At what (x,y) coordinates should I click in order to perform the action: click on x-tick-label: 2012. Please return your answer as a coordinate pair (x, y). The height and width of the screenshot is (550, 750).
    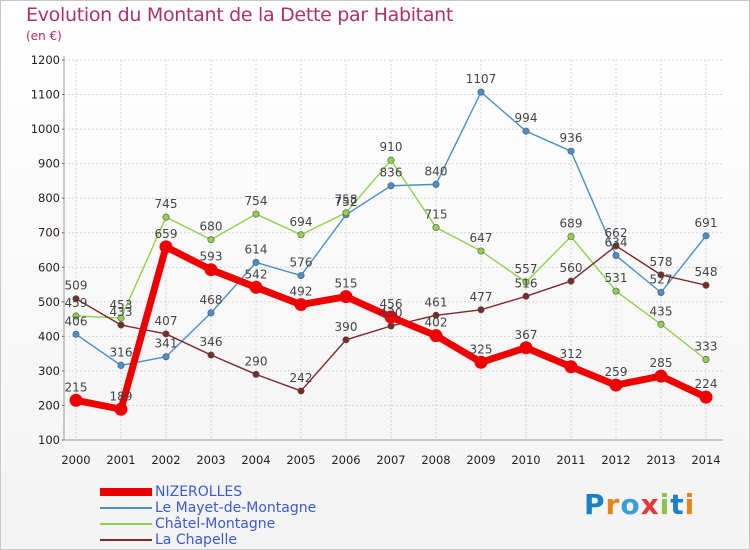
    Looking at the image, I should click on (615, 460).